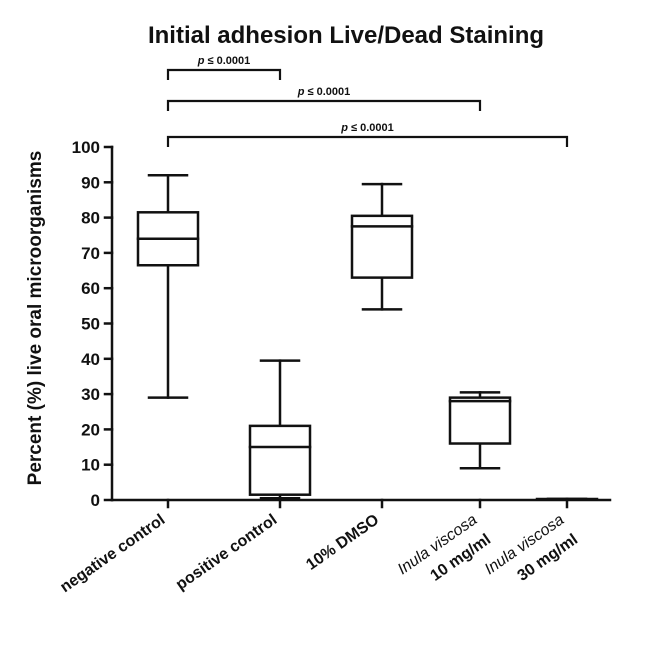 This screenshot has width=651, height=650. What do you see at coordinates (346, 35) in the screenshot?
I see `chart-title: Initial adhesion Live/Dead Staining` at bounding box center [346, 35].